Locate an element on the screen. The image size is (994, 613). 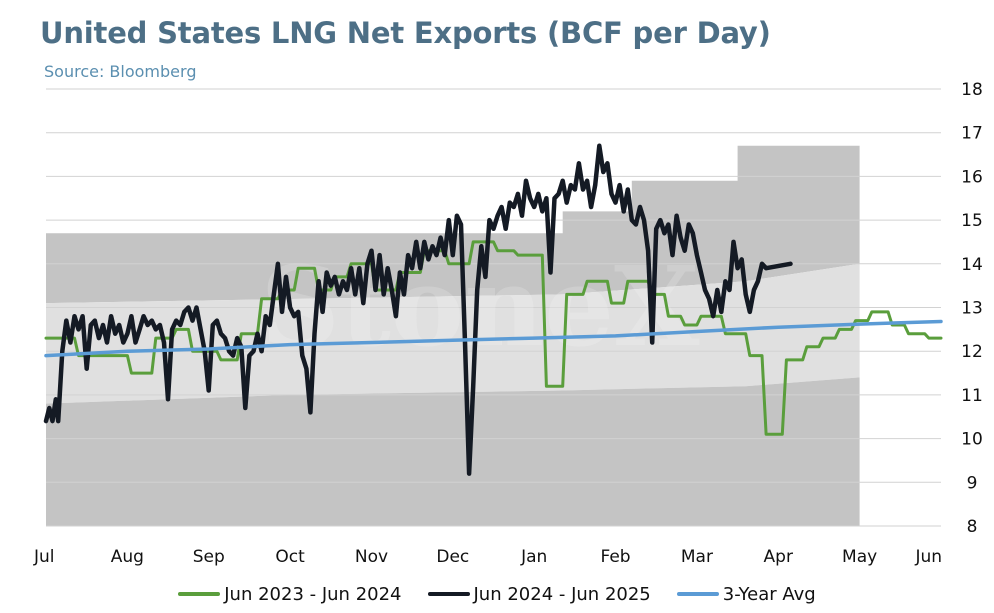
y-tick-label: 14 is located at coordinates (972, 265).